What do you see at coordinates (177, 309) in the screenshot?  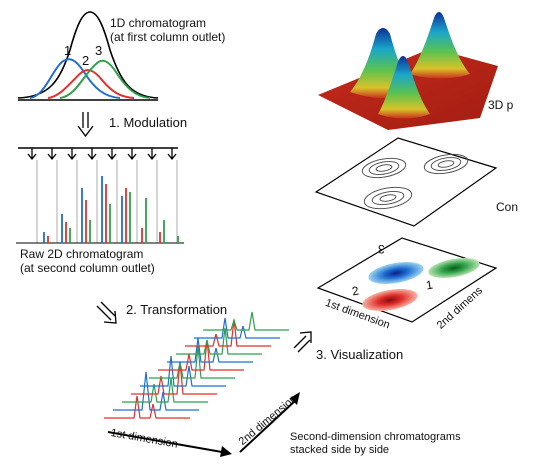 I see `step-transformation: 2. Transformation` at bounding box center [177, 309].